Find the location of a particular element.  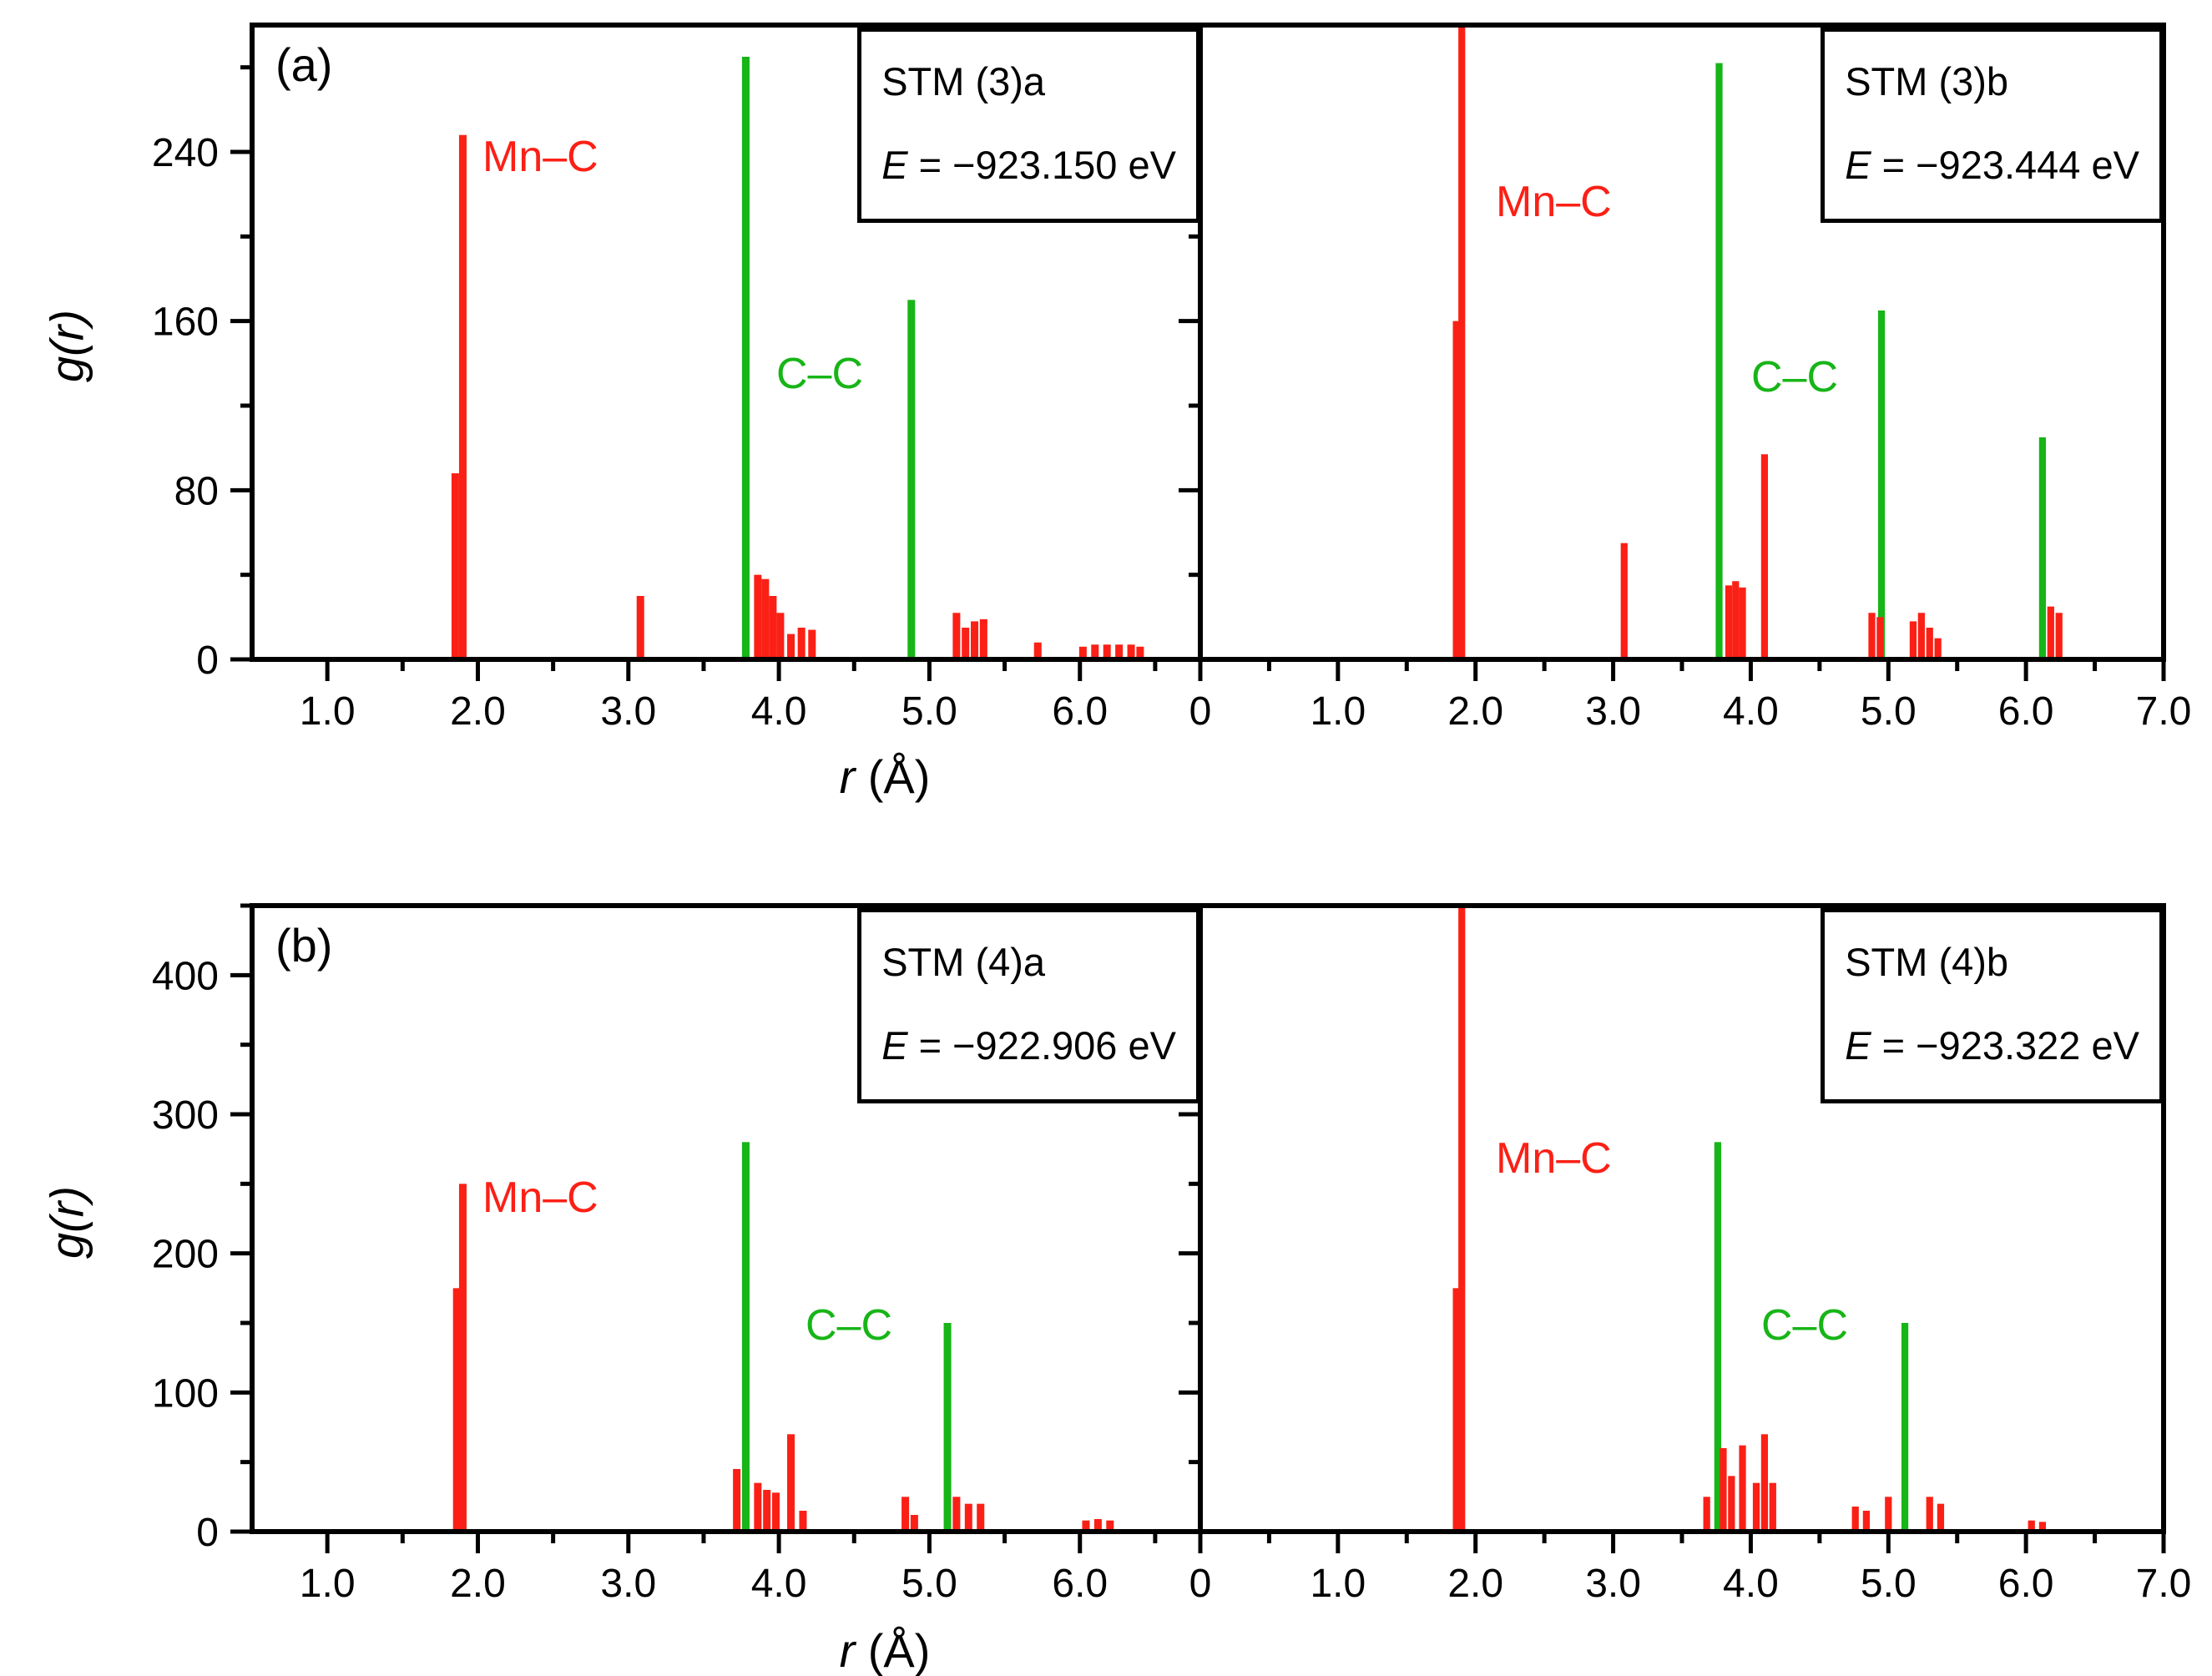

x-axis-symbol: r is located at coordinates (847, 1650).